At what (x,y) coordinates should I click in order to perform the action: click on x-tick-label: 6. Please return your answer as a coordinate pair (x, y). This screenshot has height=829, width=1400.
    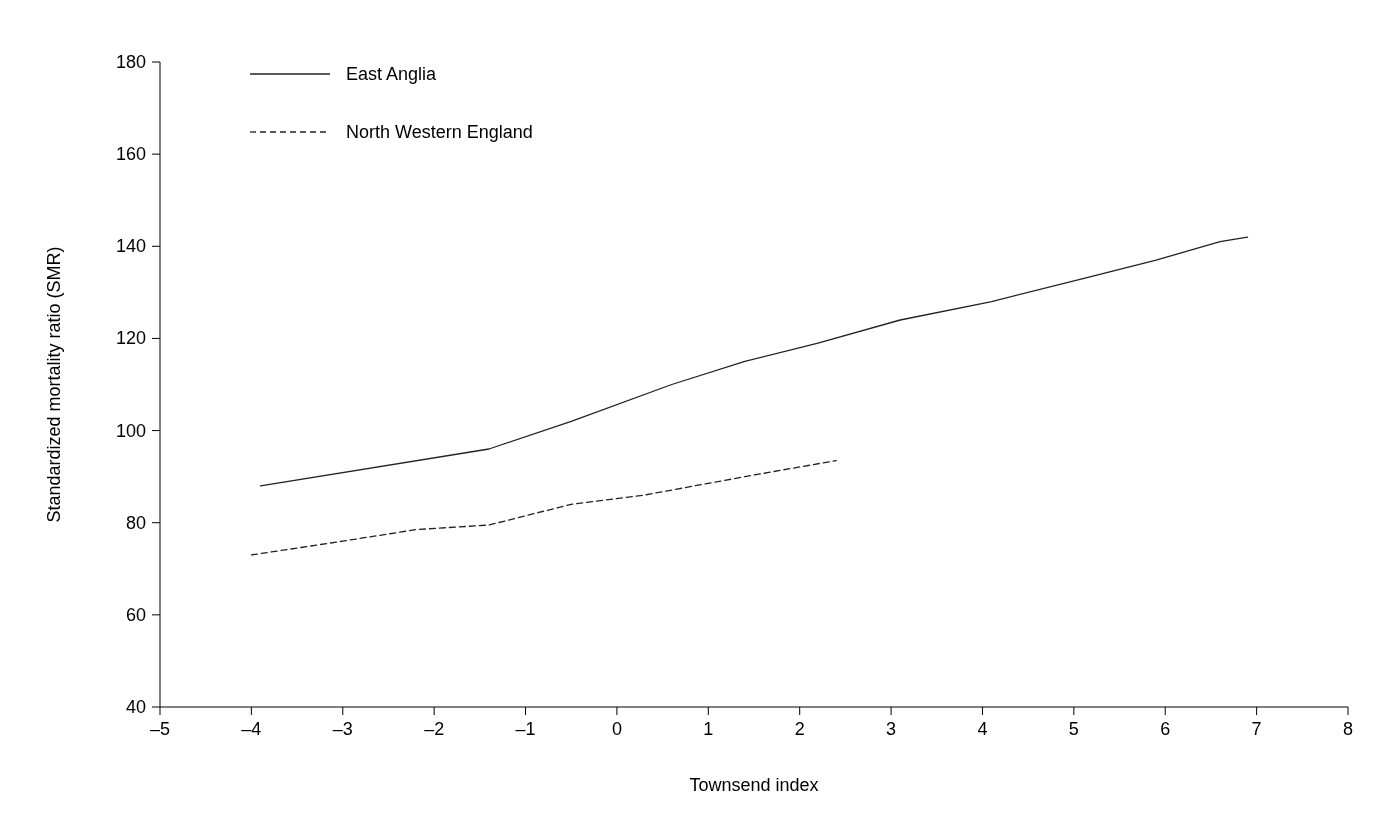
    Looking at the image, I should click on (1165, 729).